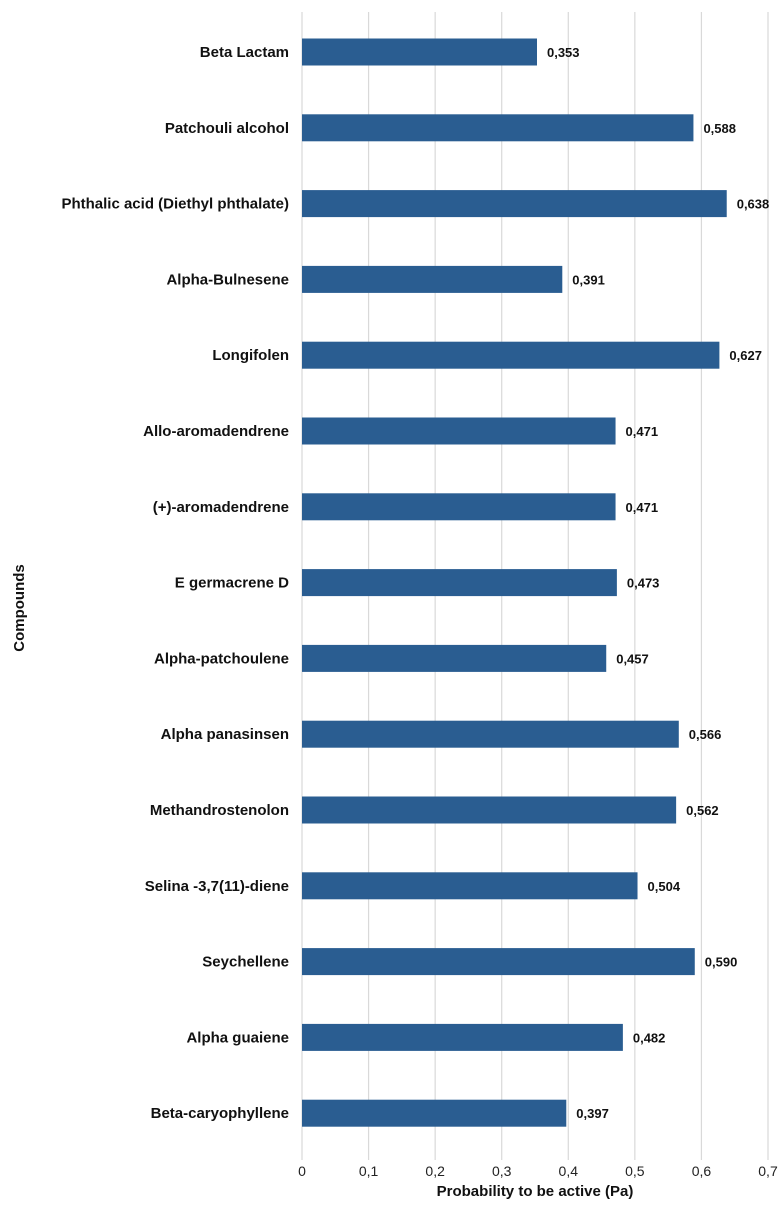 The image size is (782, 1216). What do you see at coordinates (225, 734) in the screenshot?
I see `category-label: Alpha panasinsen` at bounding box center [225, 734].